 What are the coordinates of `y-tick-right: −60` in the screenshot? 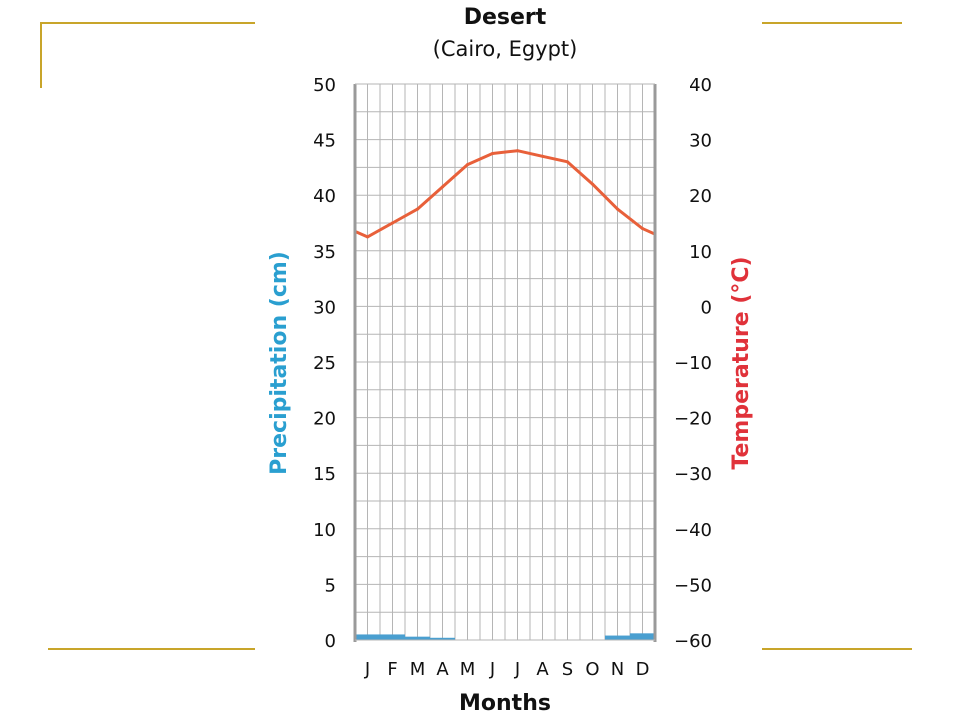 It's located at (693, 641).